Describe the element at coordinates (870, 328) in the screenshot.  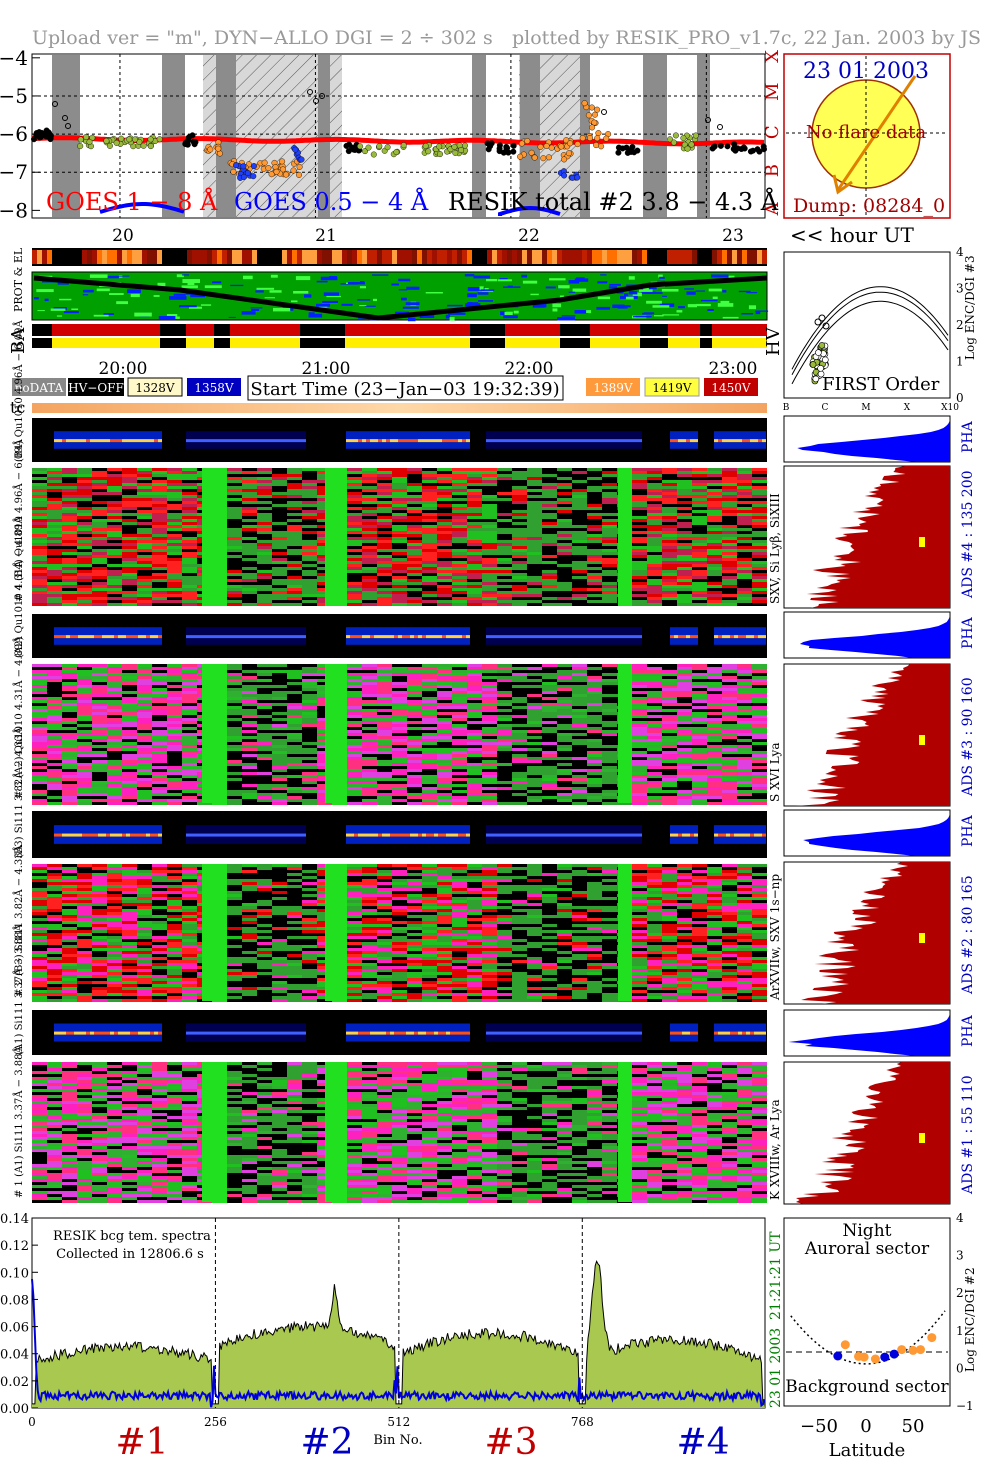
I see `hv-curve-upper` at that location.